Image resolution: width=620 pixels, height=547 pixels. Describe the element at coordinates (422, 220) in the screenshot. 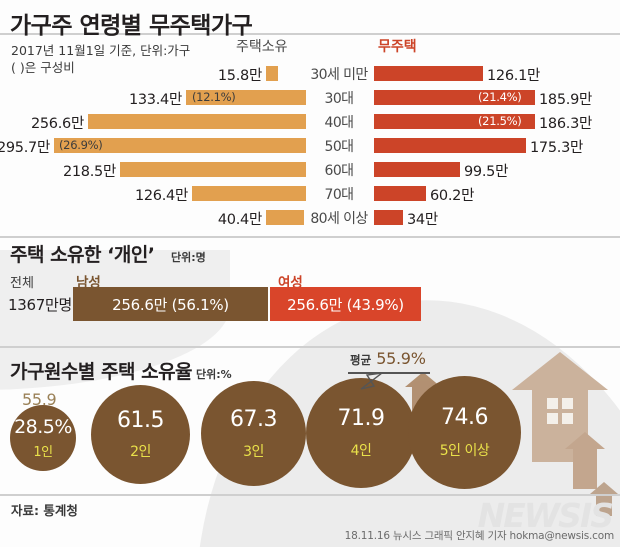

I see `none-value-label: 34만` at that location.